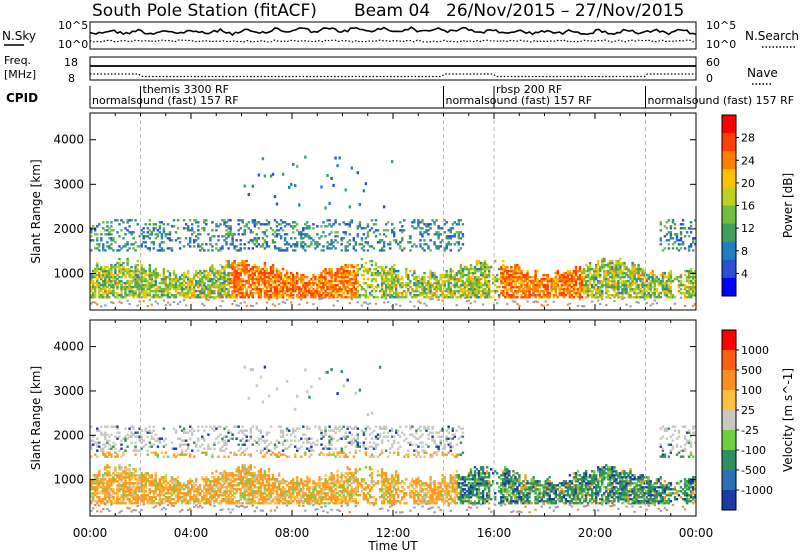 The image size is (800, 554). Describe the element at coordinates (748, 206) in the screenshot. I see `colorbar-tick-label: 16` at that location.